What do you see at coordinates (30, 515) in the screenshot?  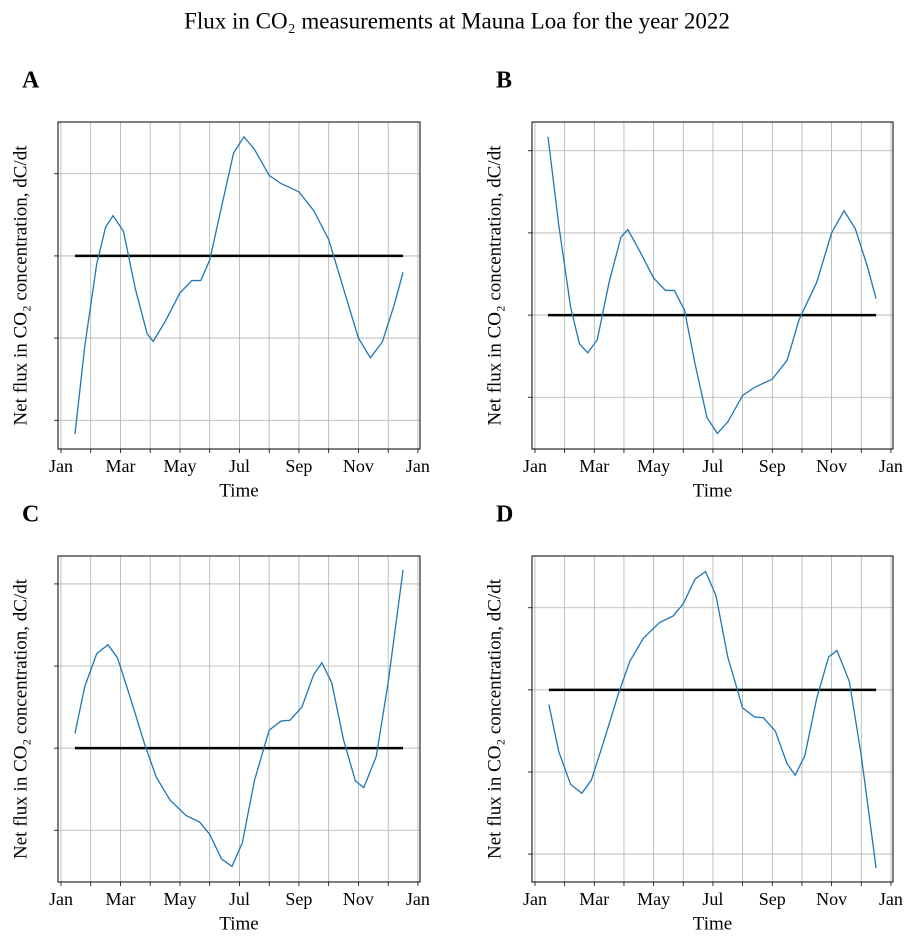 I see `panel-label: C` at bounding box center [30, 515].